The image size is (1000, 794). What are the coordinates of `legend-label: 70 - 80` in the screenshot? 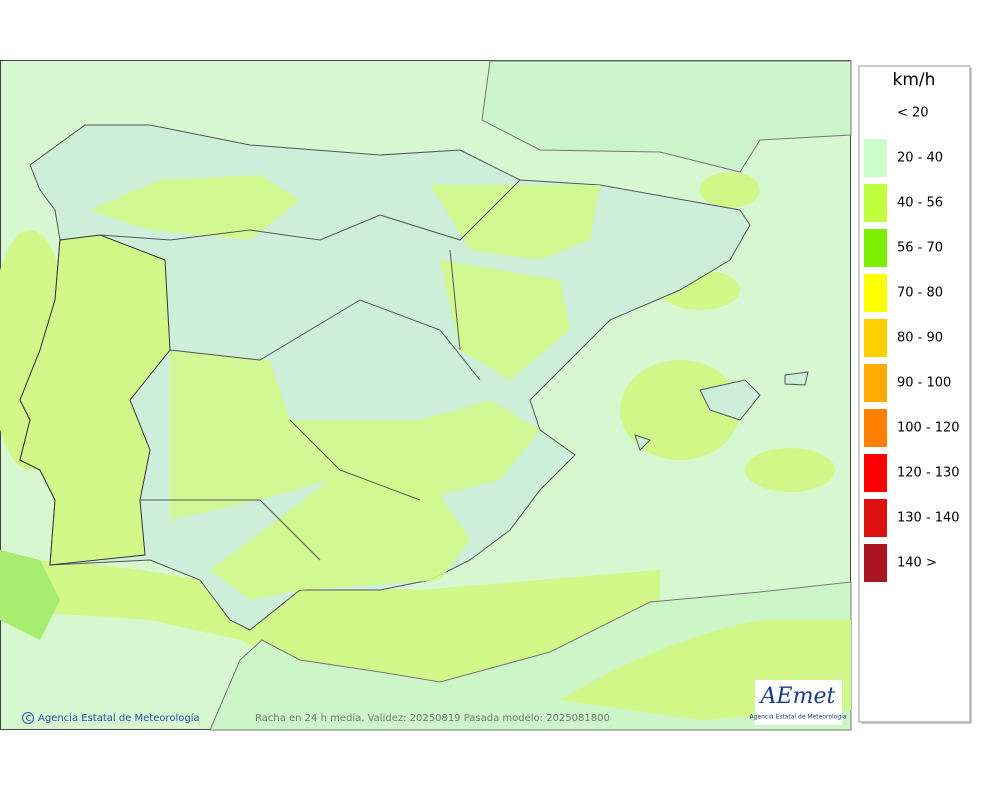 It's located at (920, 293).